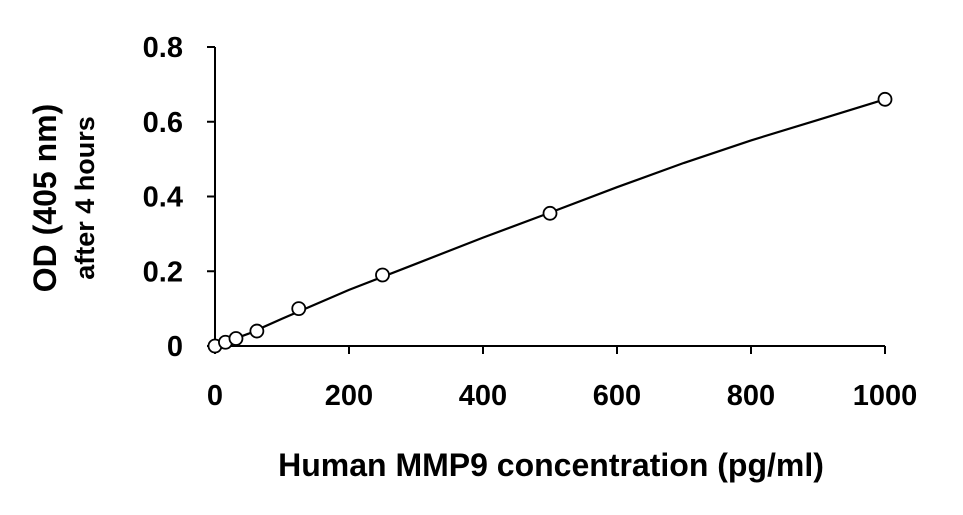  I want to click on x-axis-title: Human MMP9 concentration (pg/ml), so click(551, 465).